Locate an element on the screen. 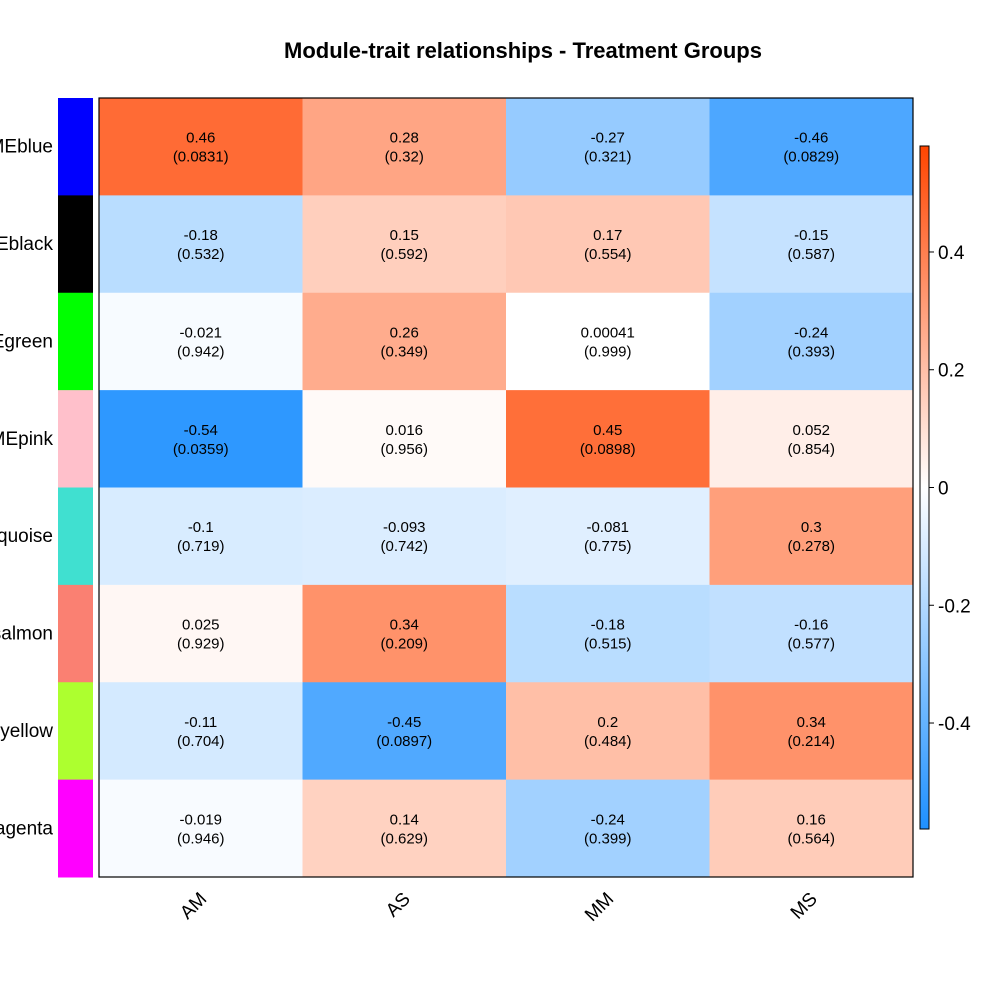 Image resolution: width=1000 pixels, height=1000 pixels. cell-value-3-2: 0.45 is located at coordinates (607, 430).